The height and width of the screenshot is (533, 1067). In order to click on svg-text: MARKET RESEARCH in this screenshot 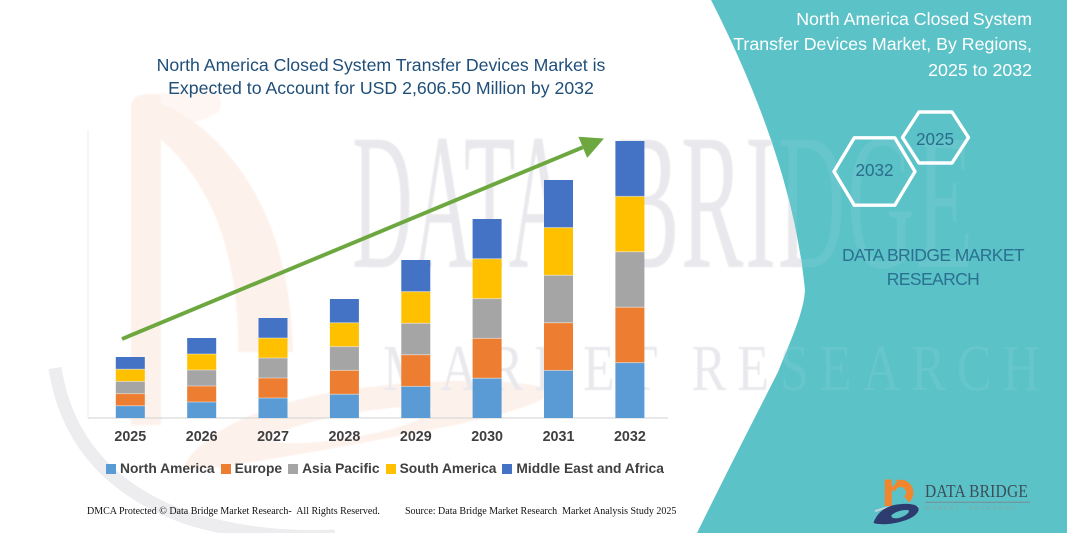, I will do `click(717, 367)`.